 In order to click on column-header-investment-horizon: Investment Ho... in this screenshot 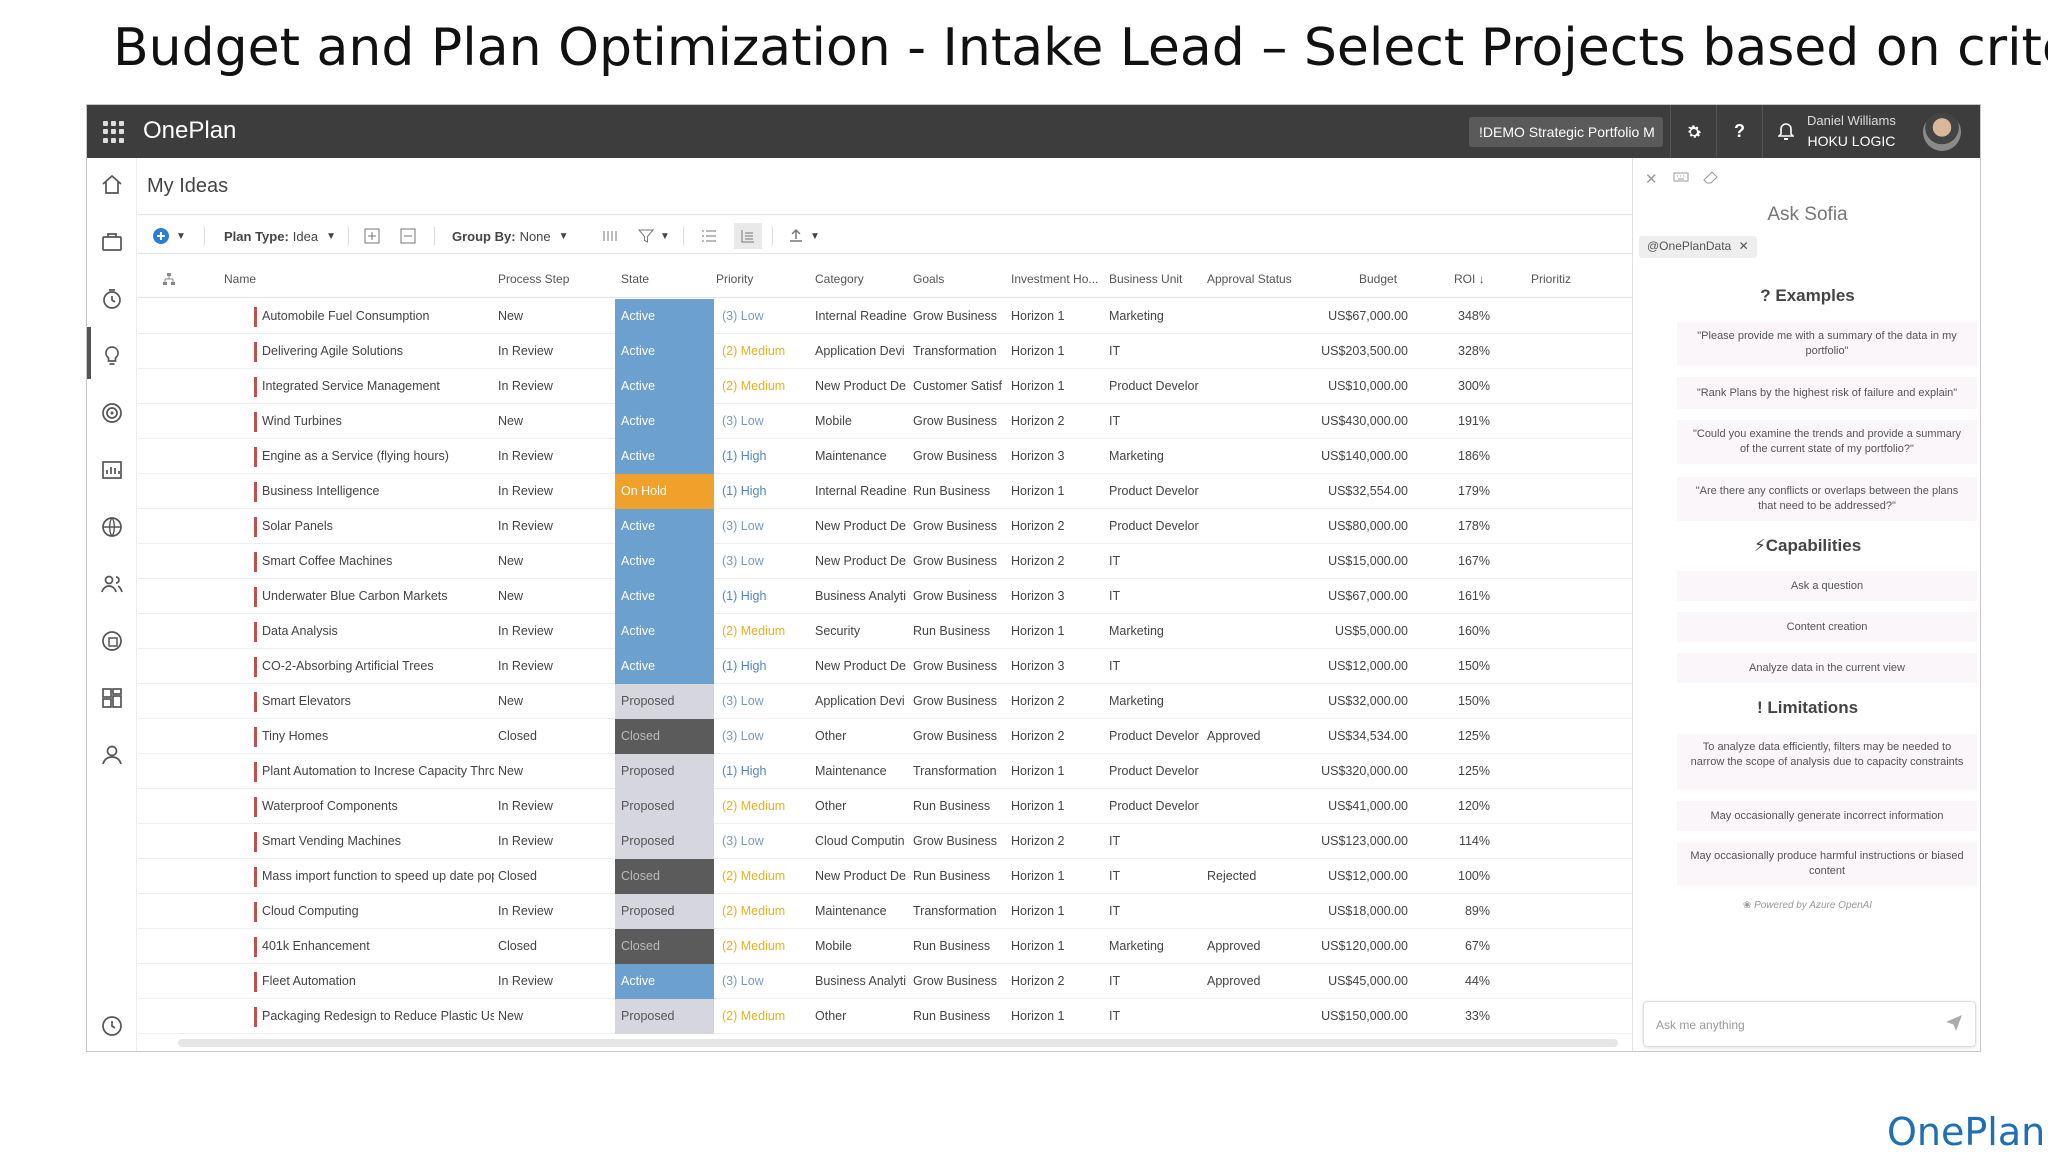, I will do `click(1055, 279)`.